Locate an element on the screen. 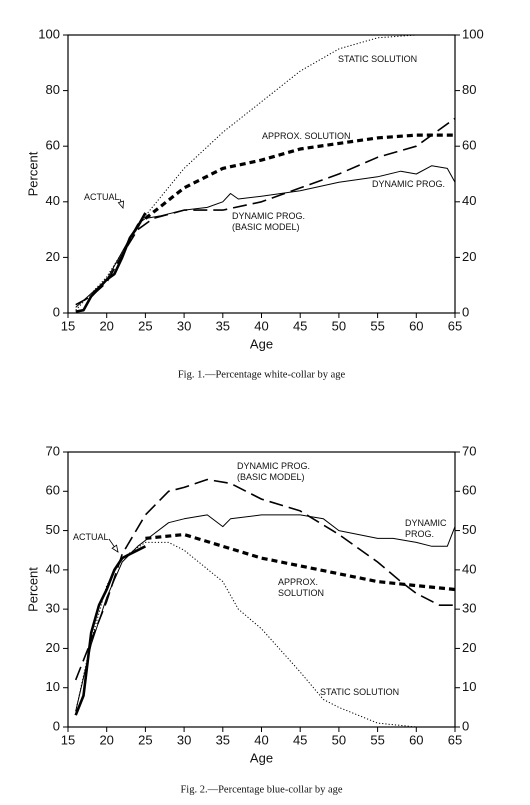 Image resolution: width=530 pixels, height=805 pixels. y2-tick-label: 10 is located at coordinates (469, 686).